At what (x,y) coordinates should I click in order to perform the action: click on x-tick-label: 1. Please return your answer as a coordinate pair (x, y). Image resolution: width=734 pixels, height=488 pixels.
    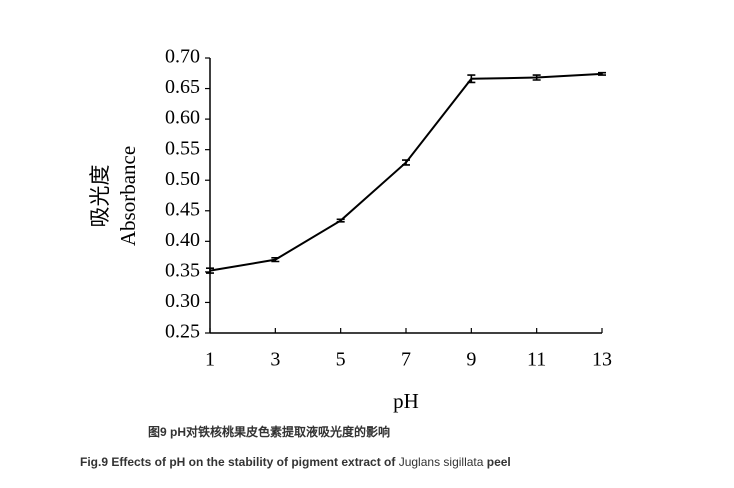
    Looking at the image, I should click on (210, 360).